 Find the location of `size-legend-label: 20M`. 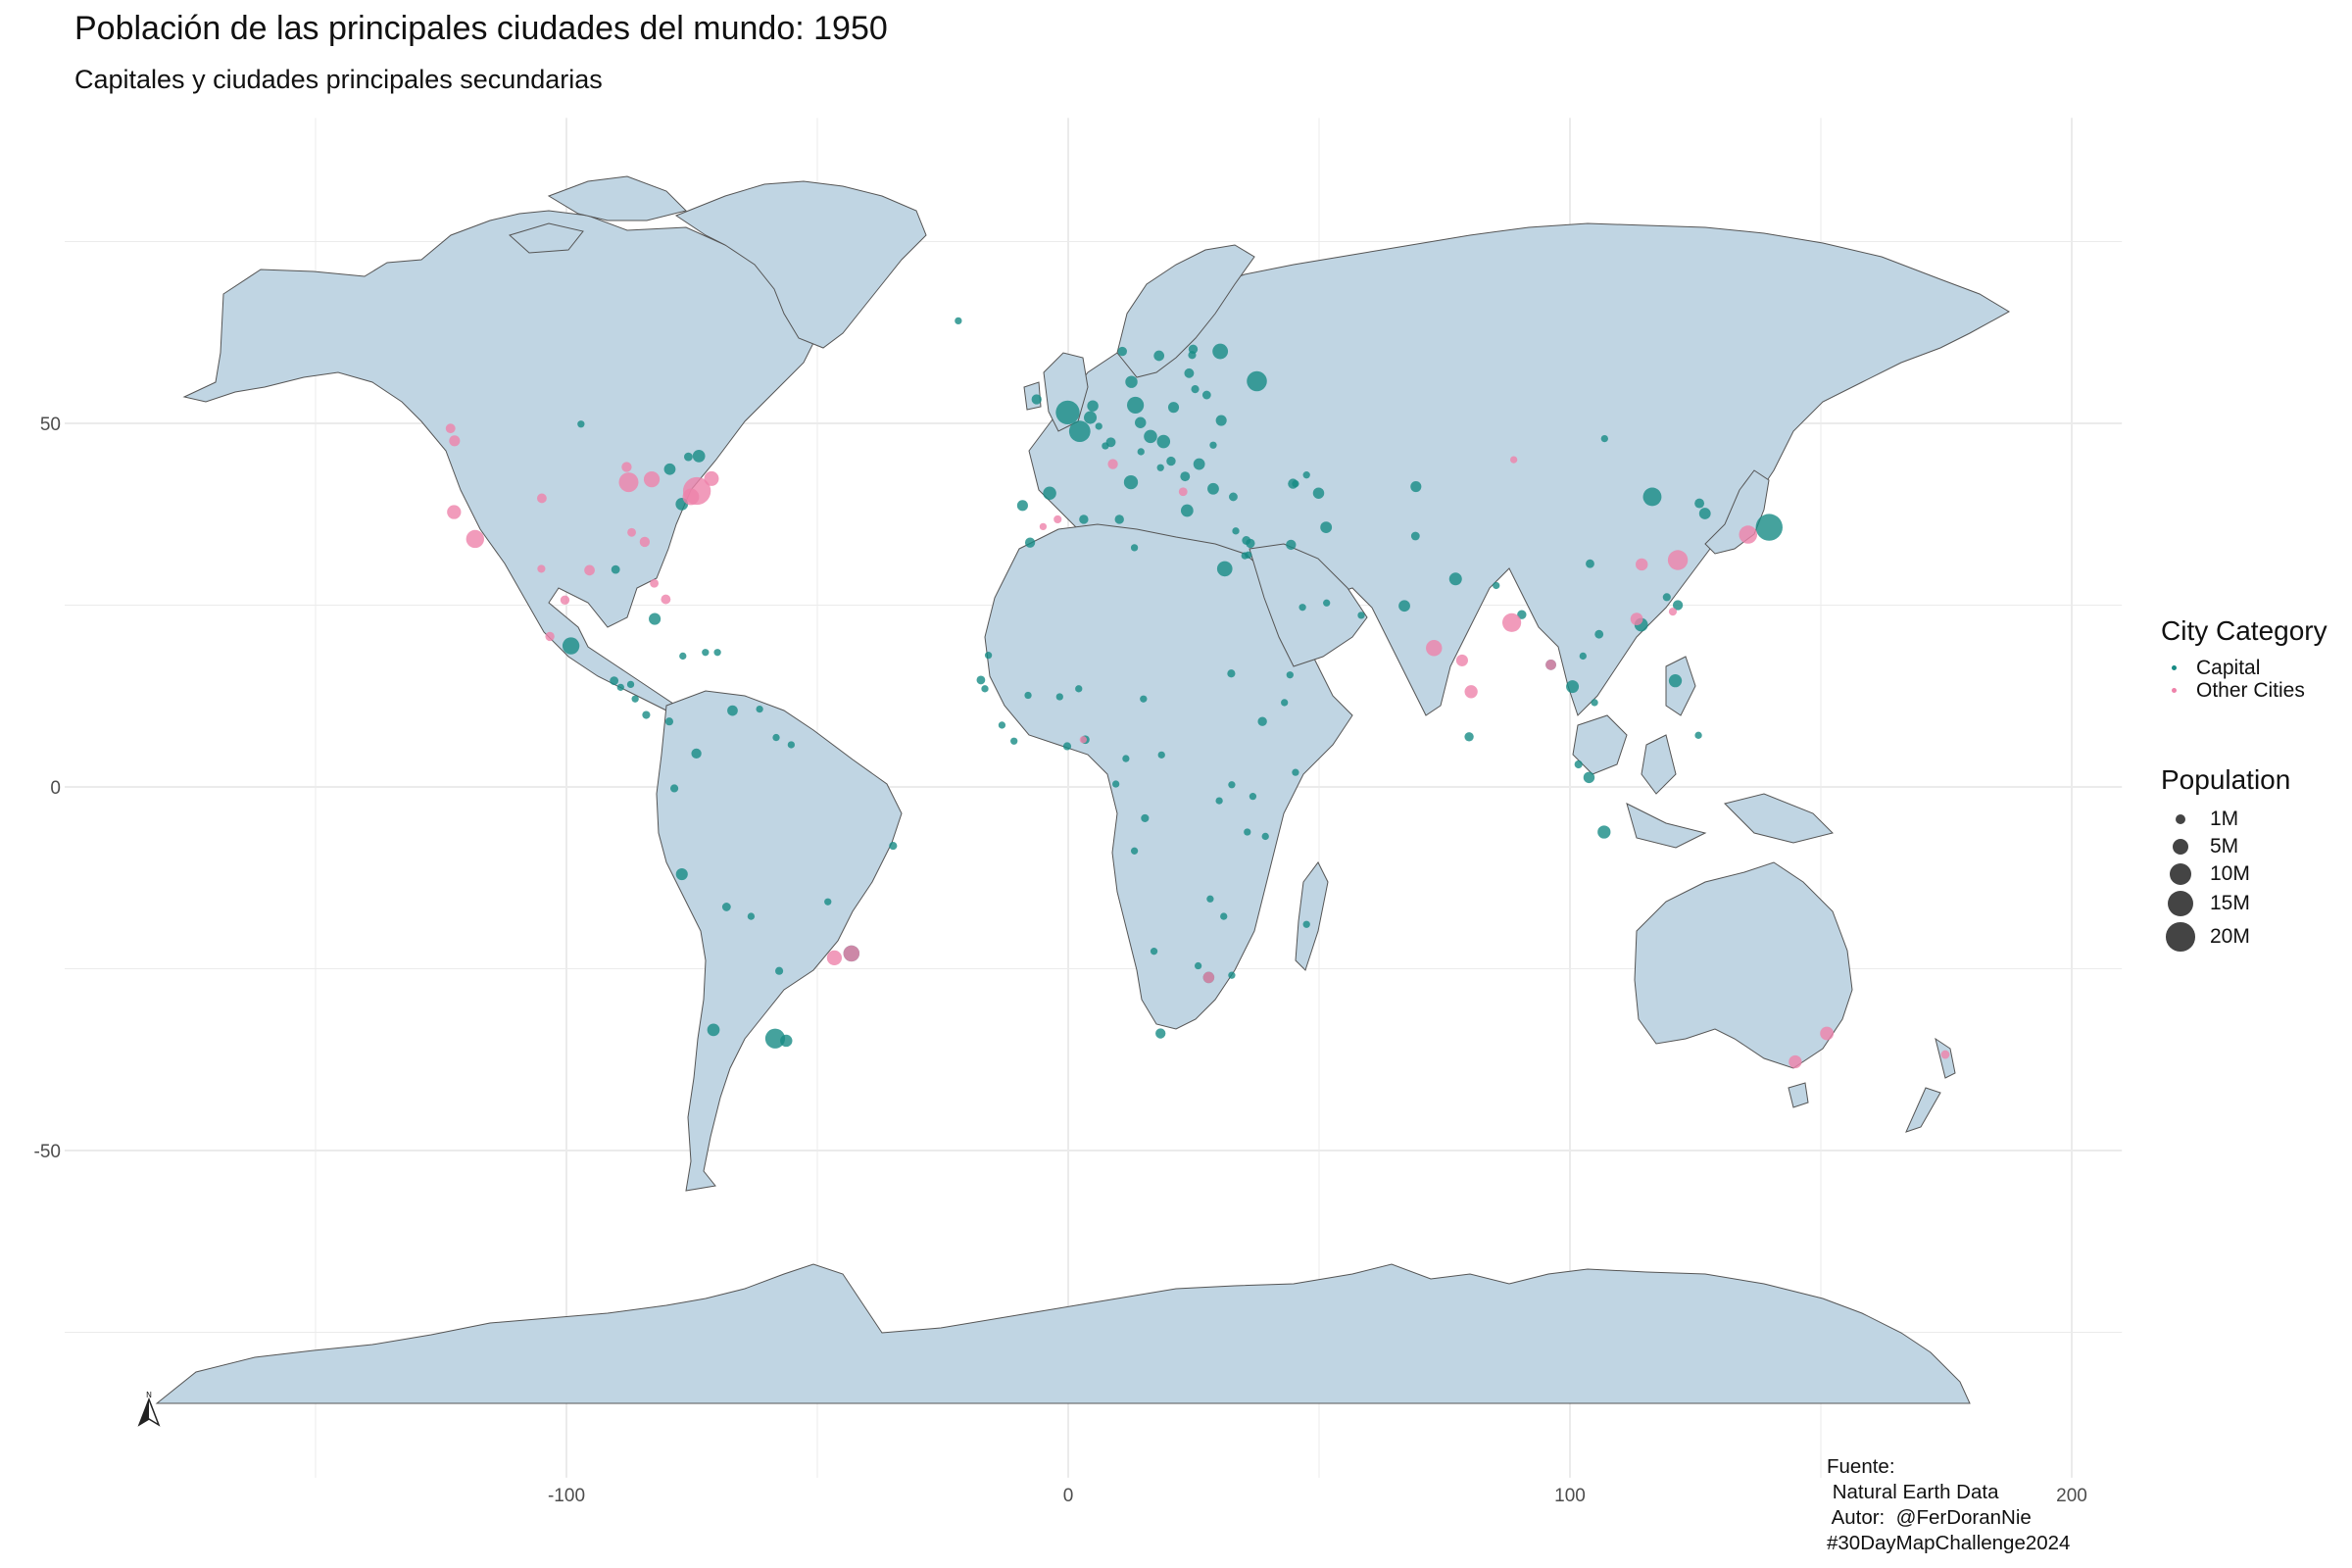

size-legend-label: 20M is located at coordinates (2230, 937).